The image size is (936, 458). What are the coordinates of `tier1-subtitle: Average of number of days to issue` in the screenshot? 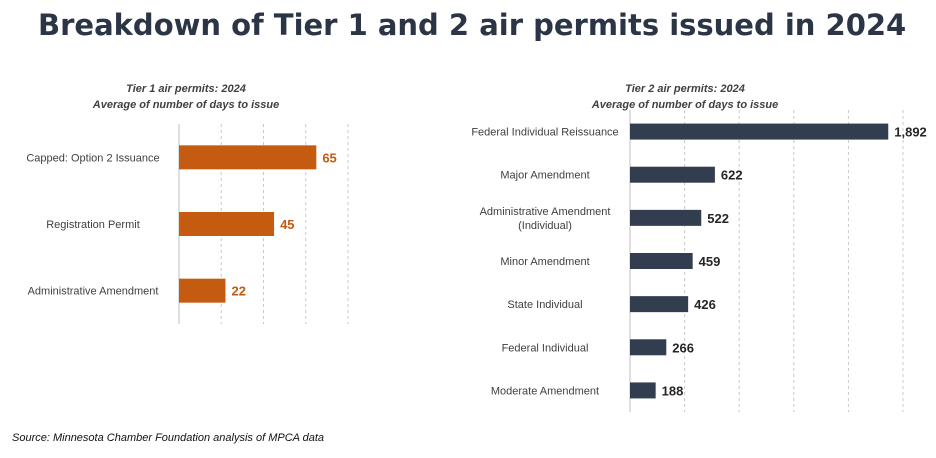 It's located at (185, 105).